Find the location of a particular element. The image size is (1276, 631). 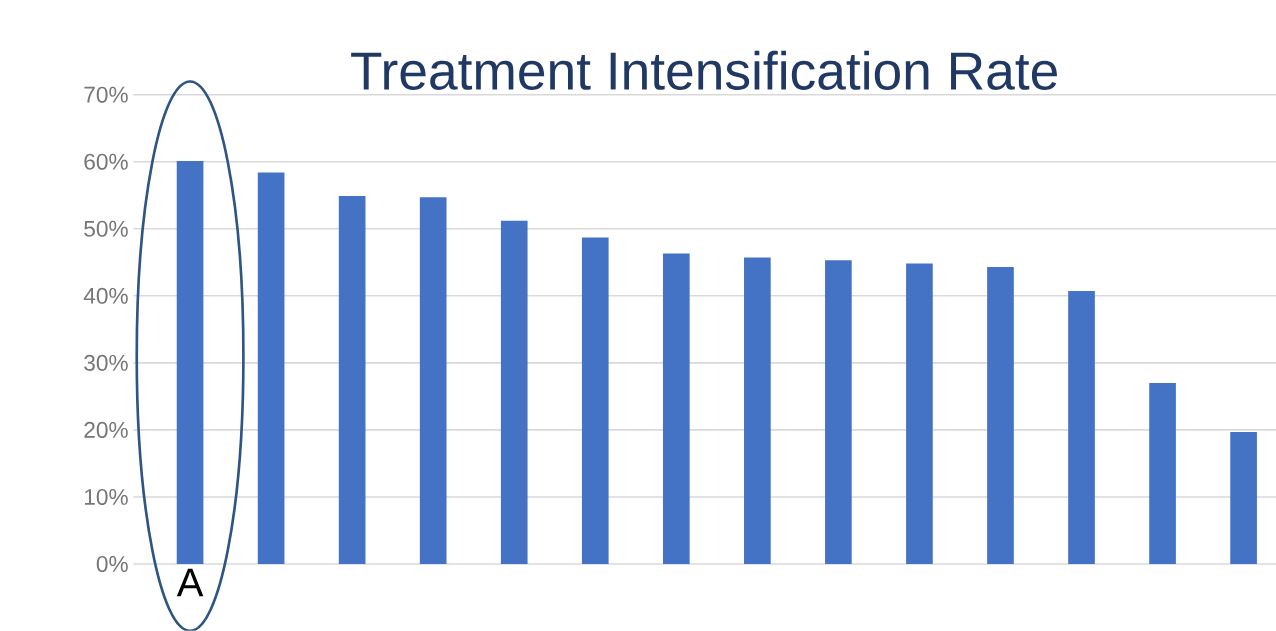

chart-title: Treatment Intensification Rate is located at coordinates (704, 70).